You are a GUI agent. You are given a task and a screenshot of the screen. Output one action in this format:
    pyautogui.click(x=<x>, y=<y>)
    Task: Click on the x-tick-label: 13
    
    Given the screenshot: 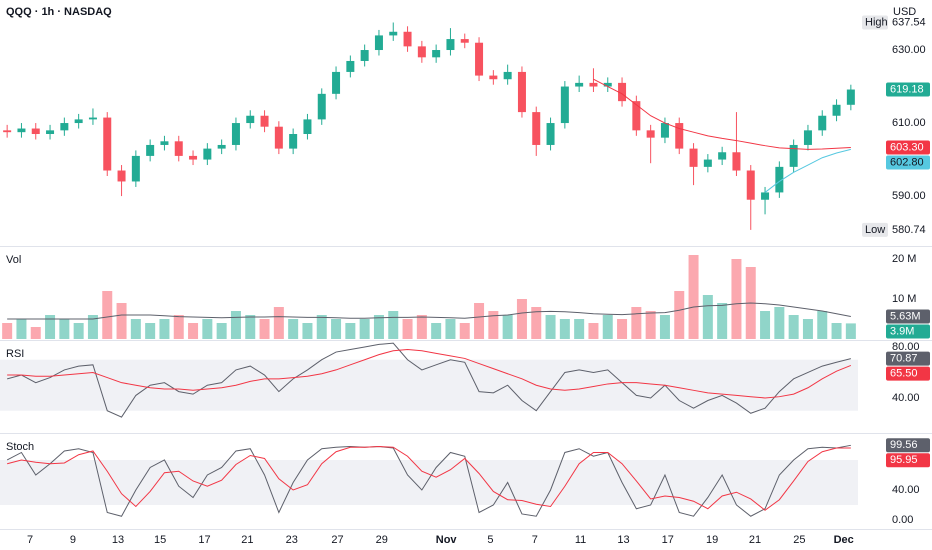 What is the action you would take?
    pyautogui.click(x=118, y=540)
    